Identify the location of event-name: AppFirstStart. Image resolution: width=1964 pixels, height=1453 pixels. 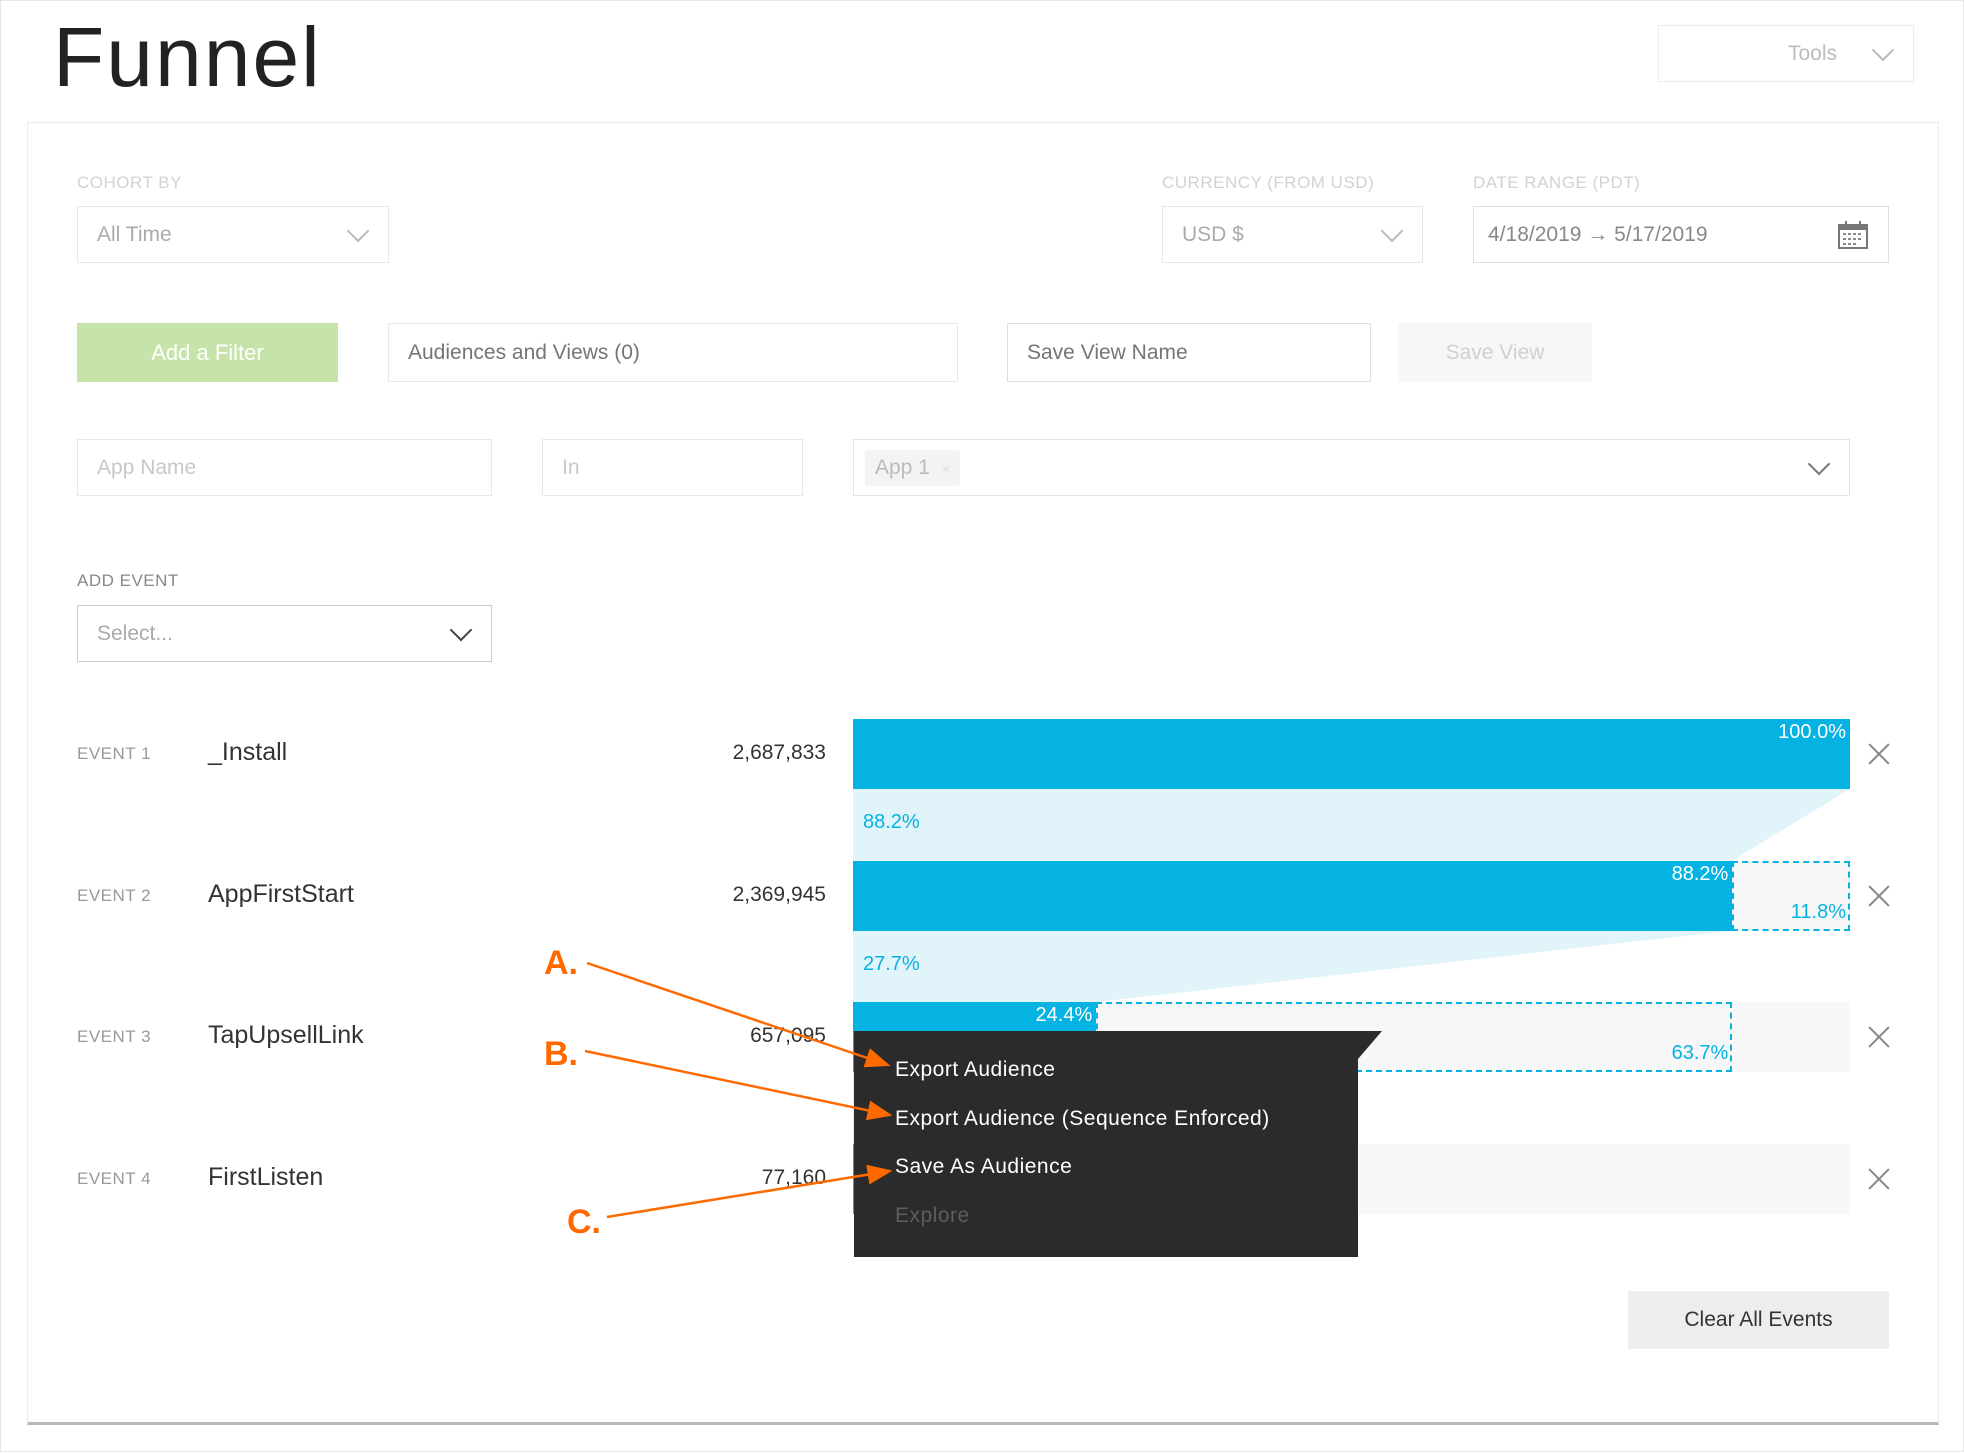
(281, 893).